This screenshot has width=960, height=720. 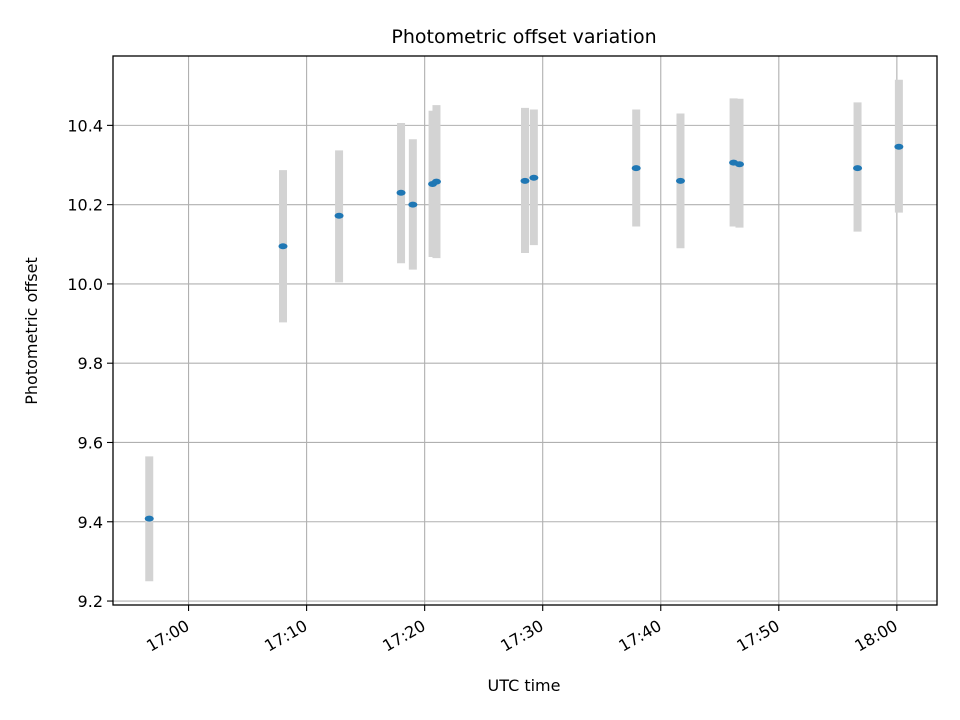 I want to click on x-tick-label: 17:20, so click(x=403, y=636).